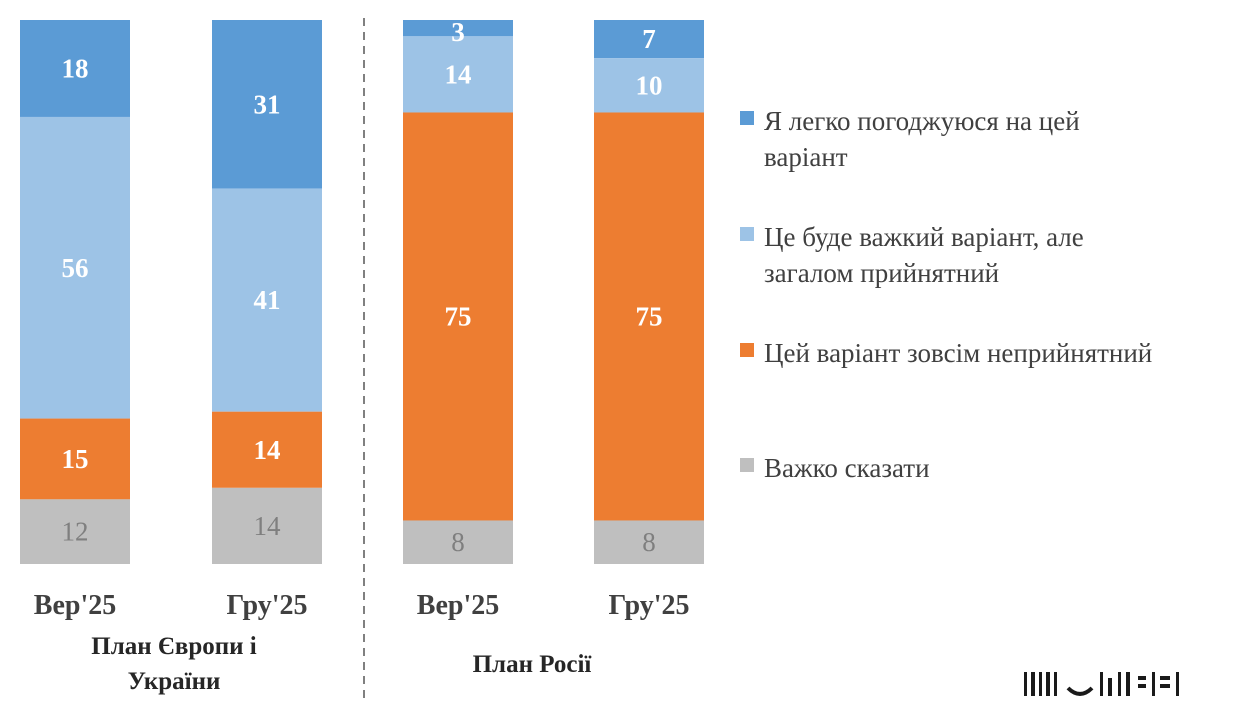 This screenshot has width=1240, height=718. Describe the element at coordinates (458, 32) in the screenshot. I see `data-label: 3` at that location.